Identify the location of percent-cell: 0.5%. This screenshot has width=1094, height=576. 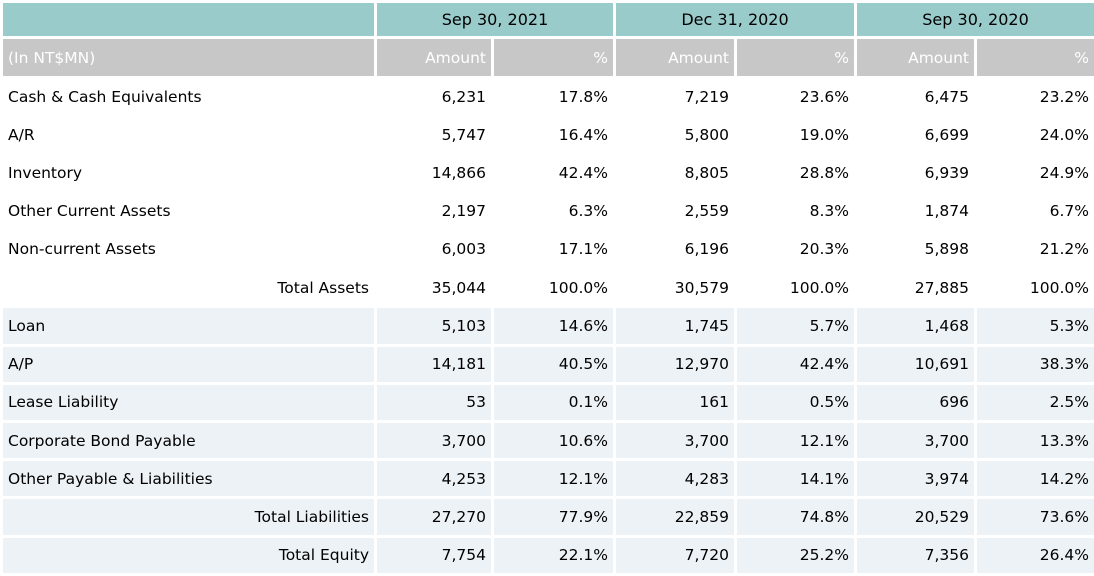
(795, 402).